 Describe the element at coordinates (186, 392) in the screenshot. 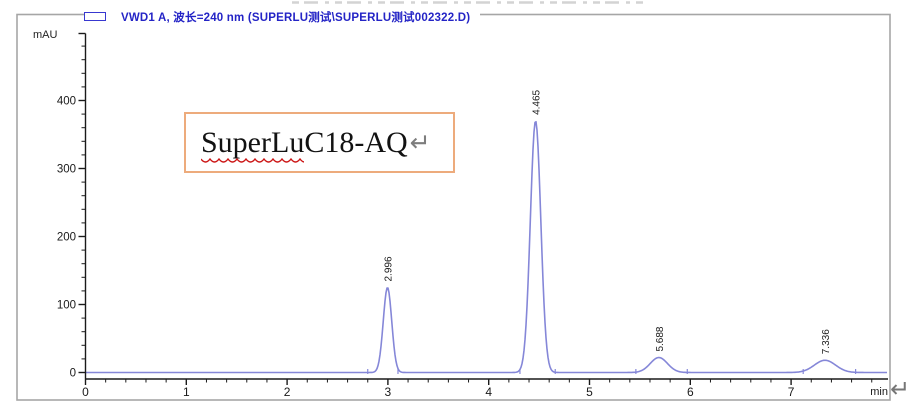

I see `x-tick-label: 1` at that location.